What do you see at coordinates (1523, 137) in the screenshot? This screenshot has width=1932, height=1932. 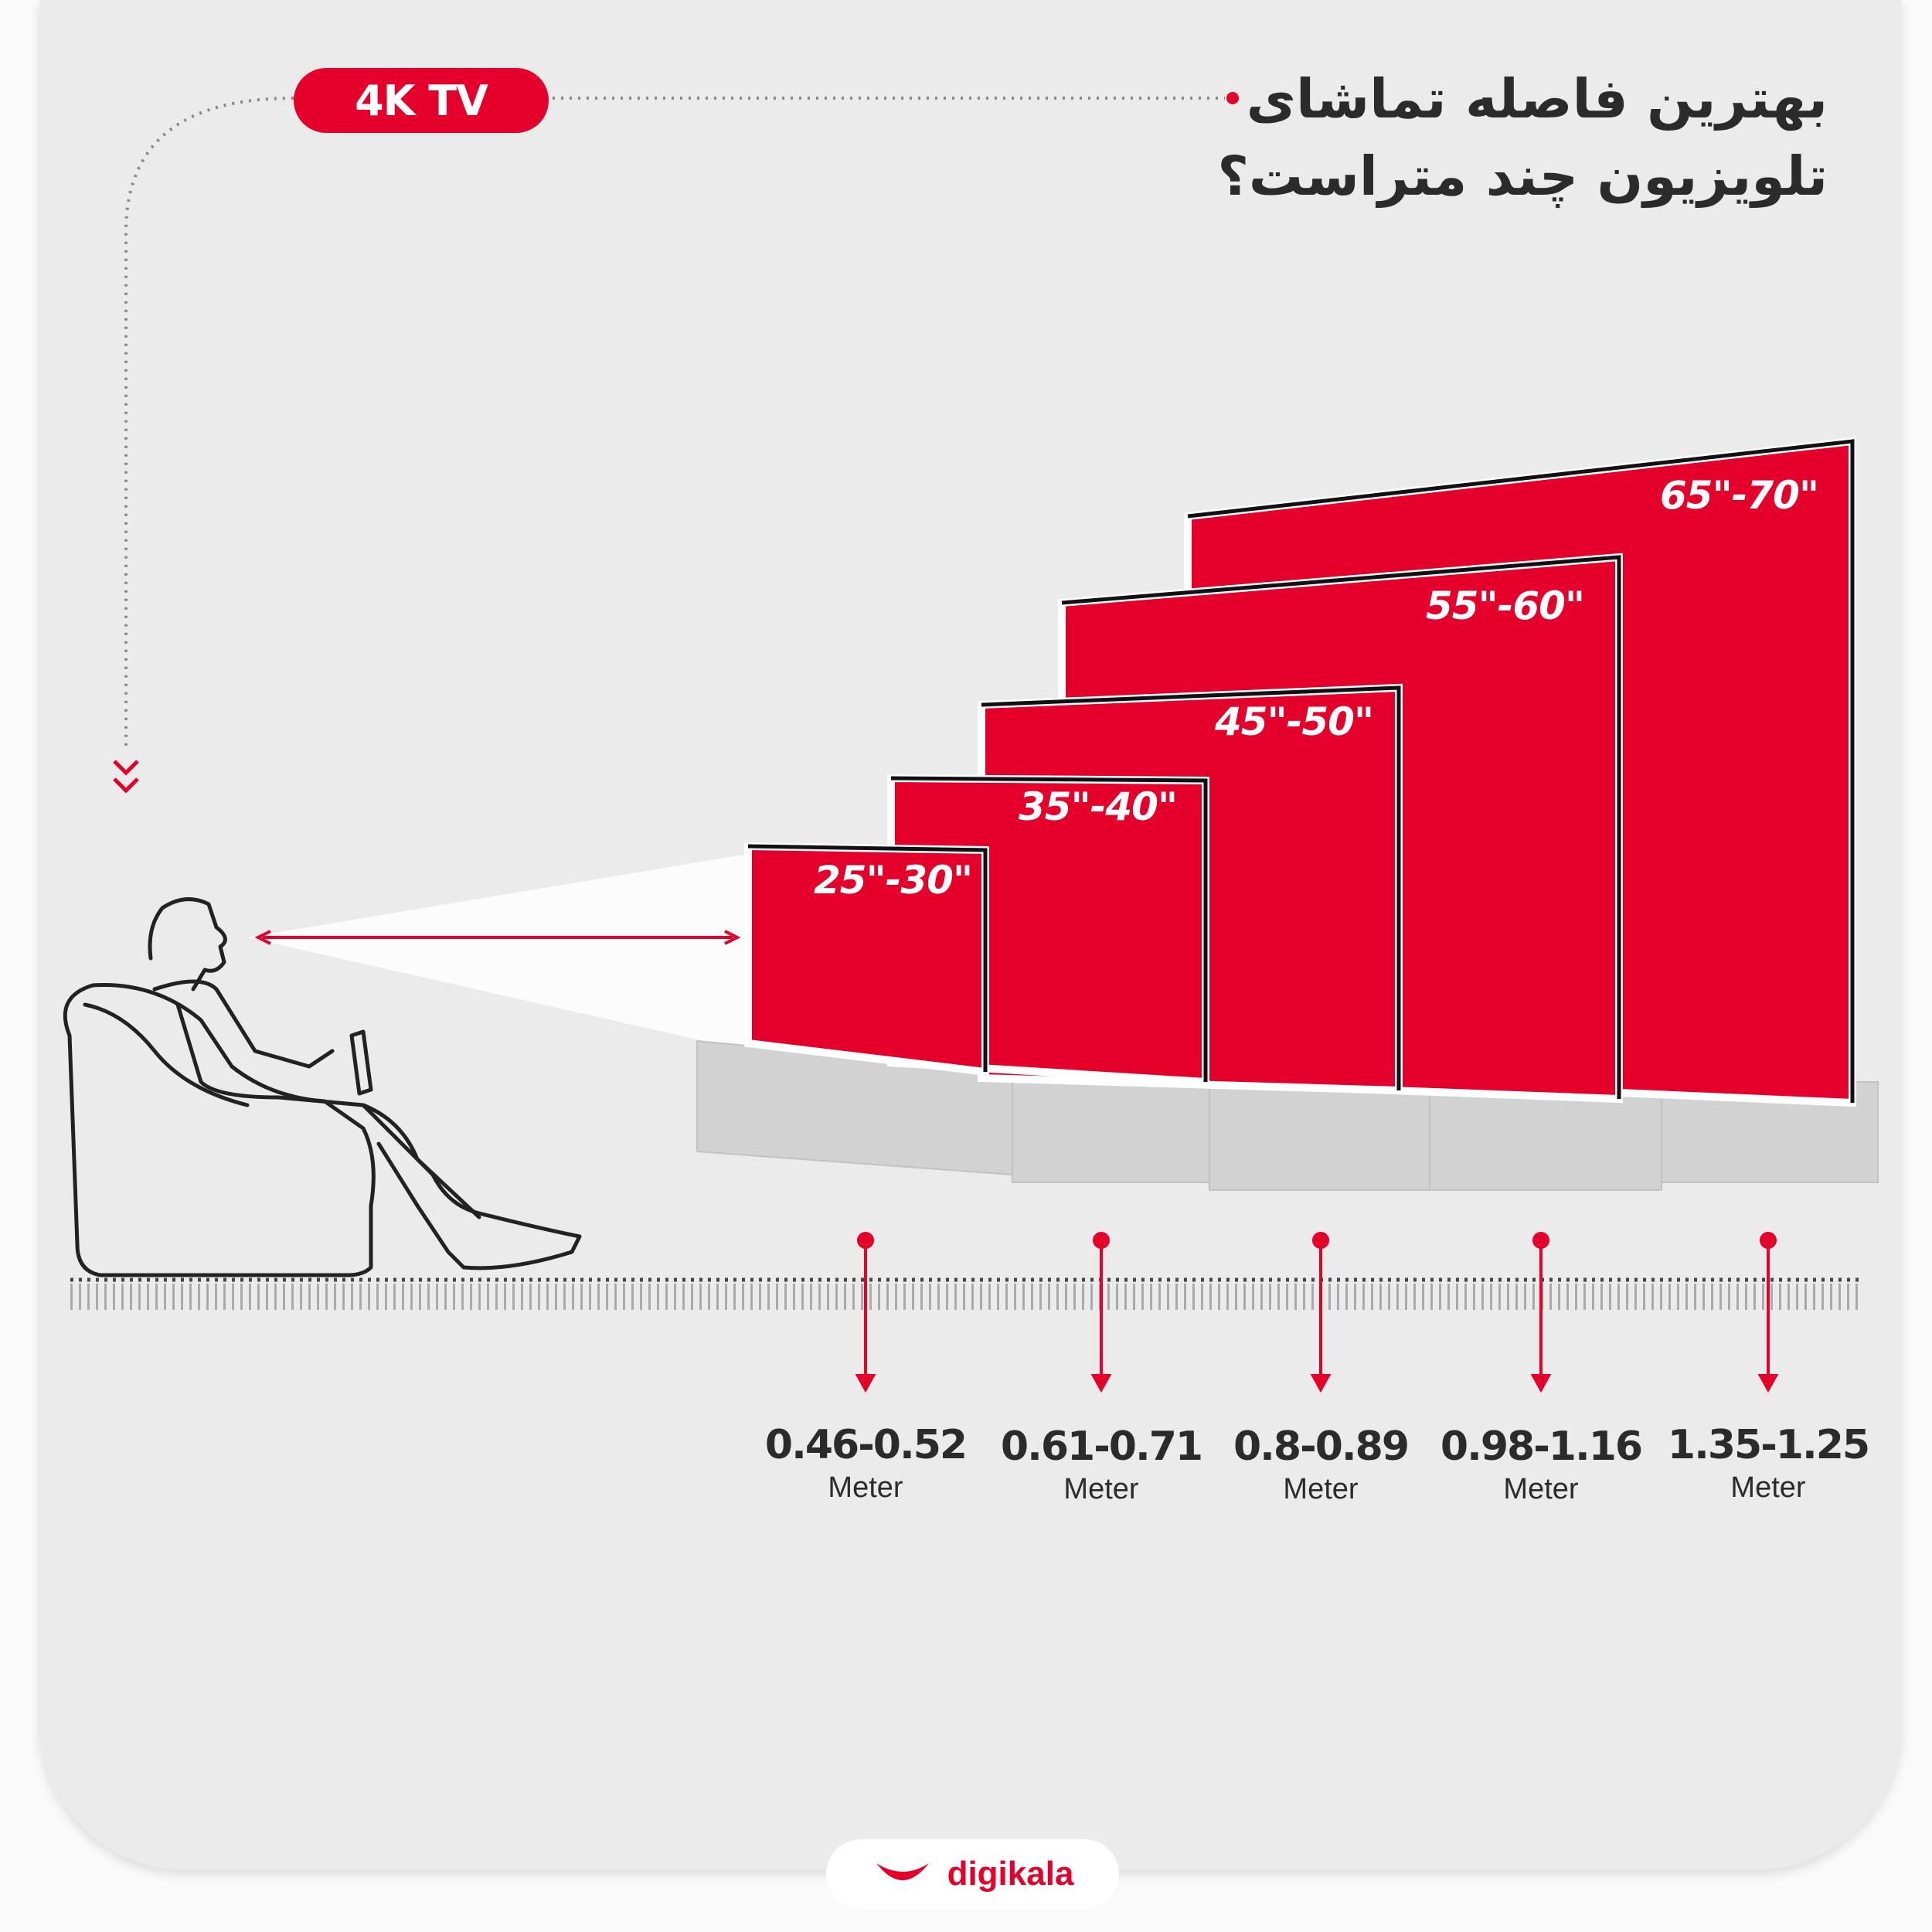 I see `page-title: بهترین فاصله تماشای تلویزیون چند متراست؟` at bounding box center [1523, 137].